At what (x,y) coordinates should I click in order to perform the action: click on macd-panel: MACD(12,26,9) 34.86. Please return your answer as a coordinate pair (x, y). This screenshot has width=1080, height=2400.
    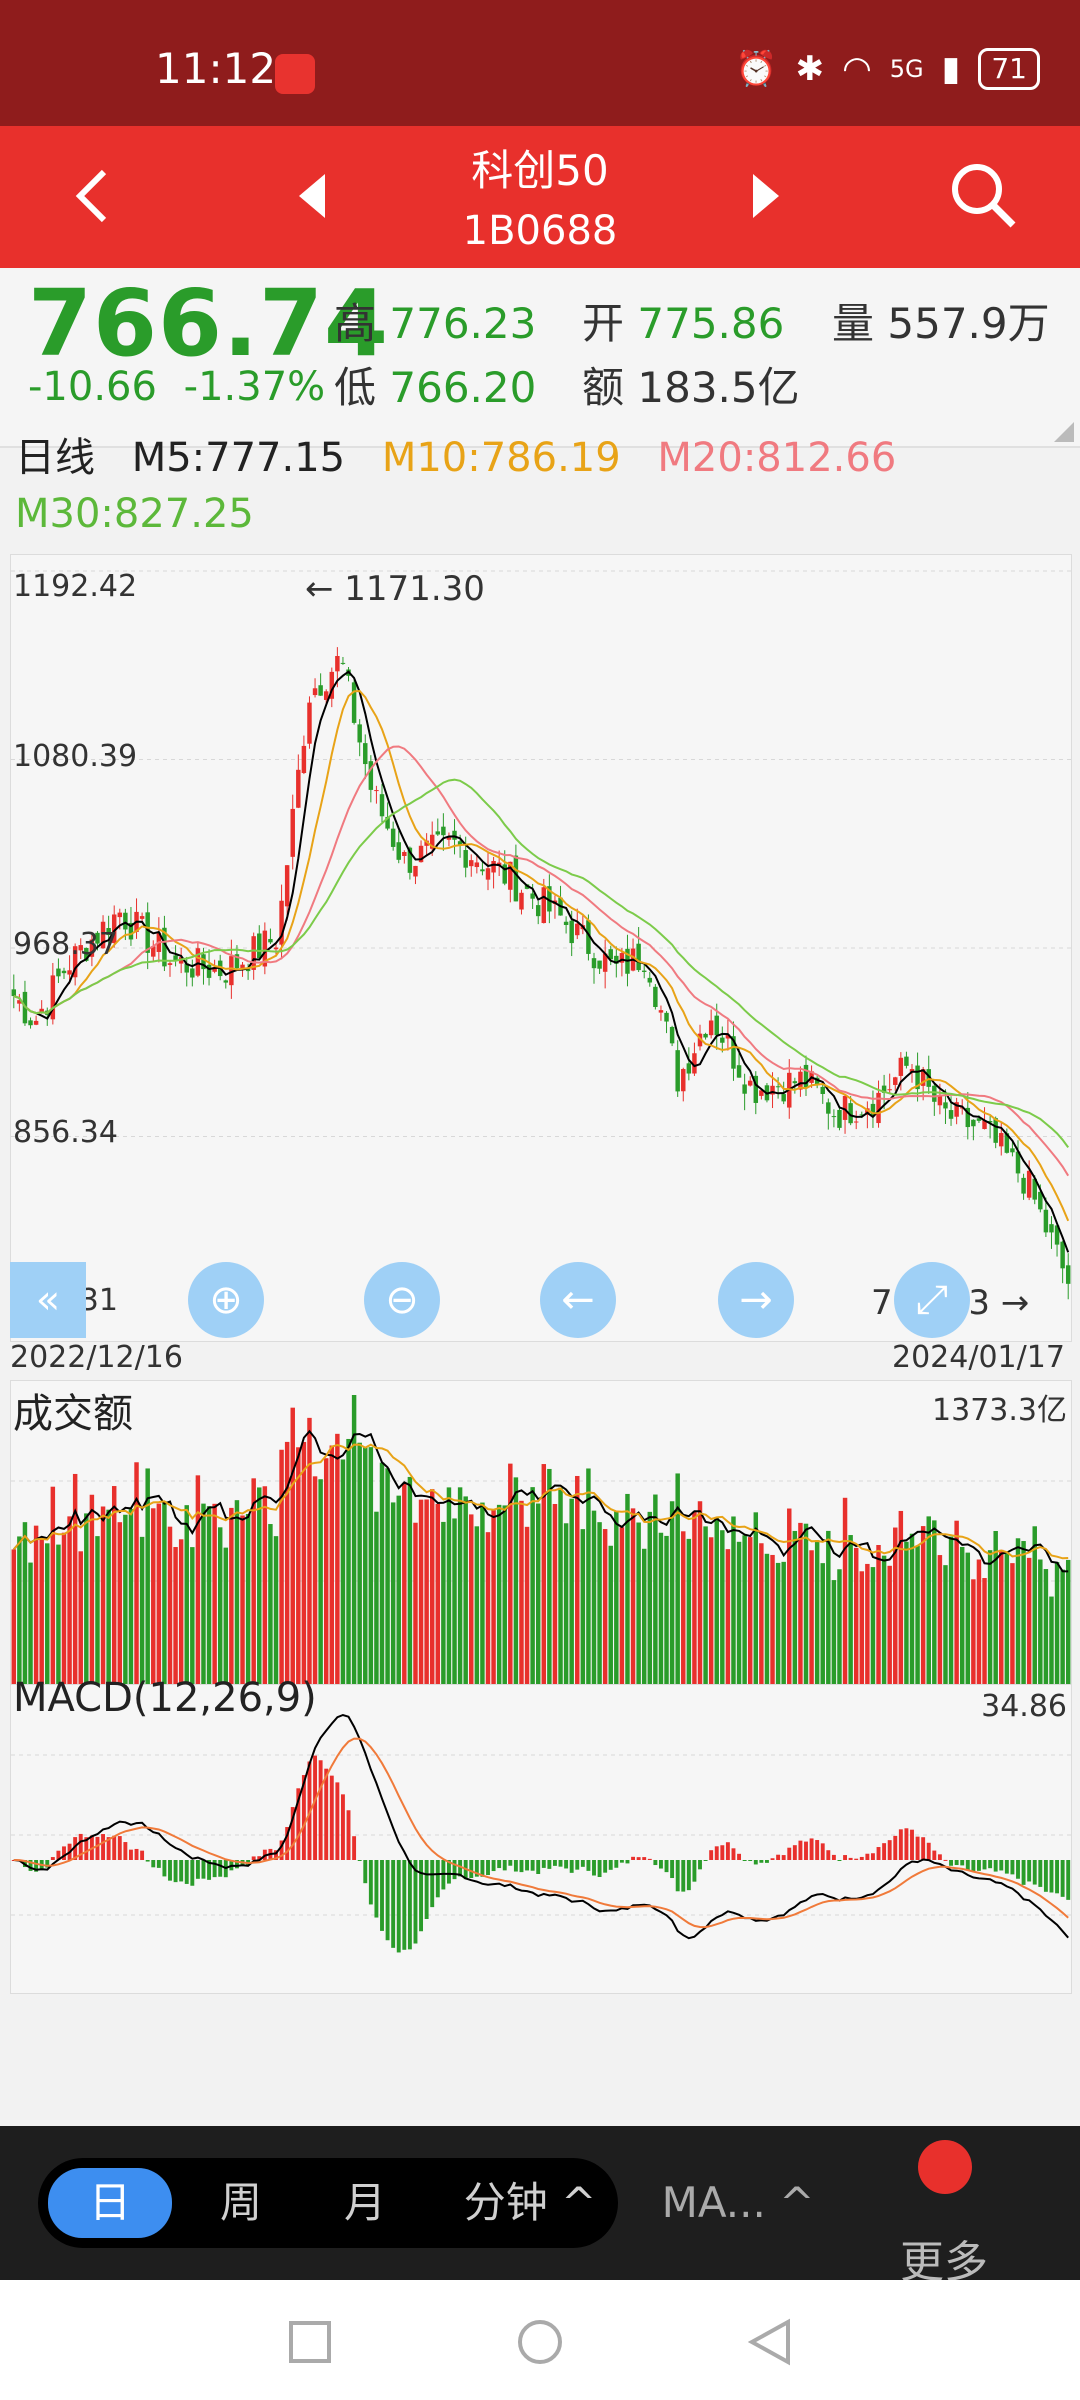
    Looking at the image, I should click on (541, 1834).